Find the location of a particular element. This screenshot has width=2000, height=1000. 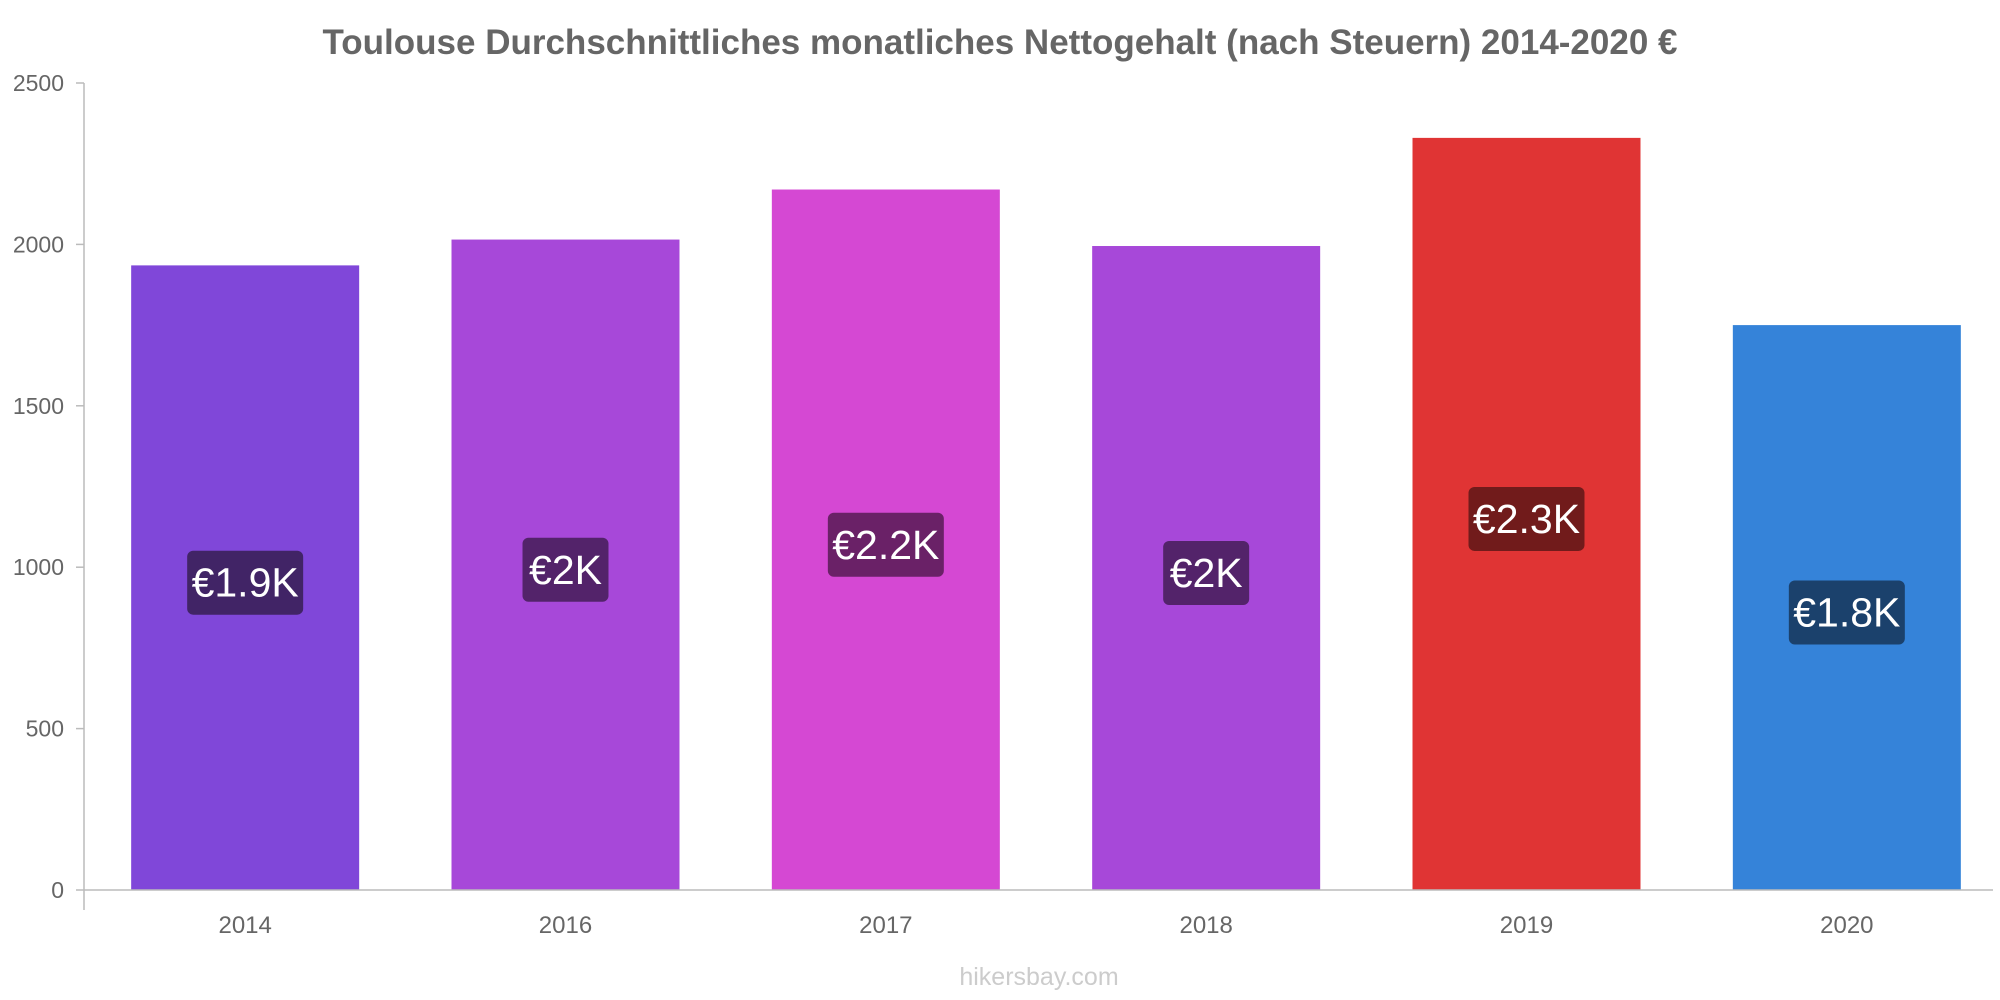

y-tick-label: 500 is located at coordinates (45, 729).